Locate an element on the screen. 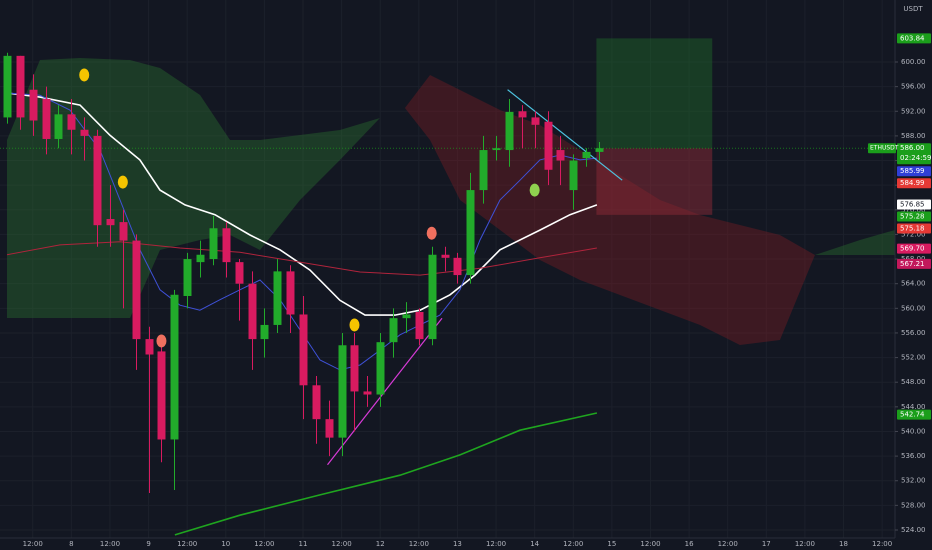 The height and width of the screenshot is (550, 932). trendline is located at coordinates (565, 135).